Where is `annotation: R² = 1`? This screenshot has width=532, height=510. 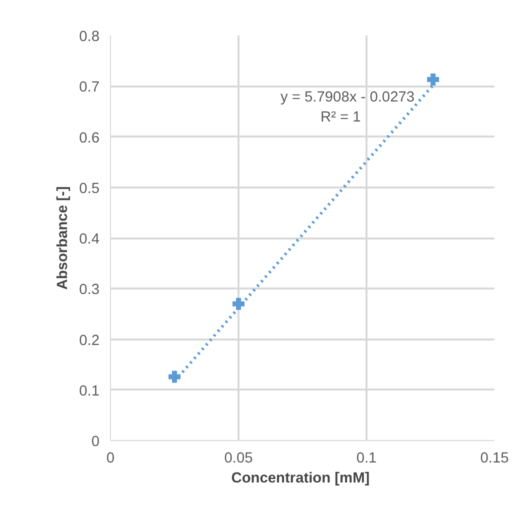
annotation: R² = 1 is located at coordinates (340, 118).